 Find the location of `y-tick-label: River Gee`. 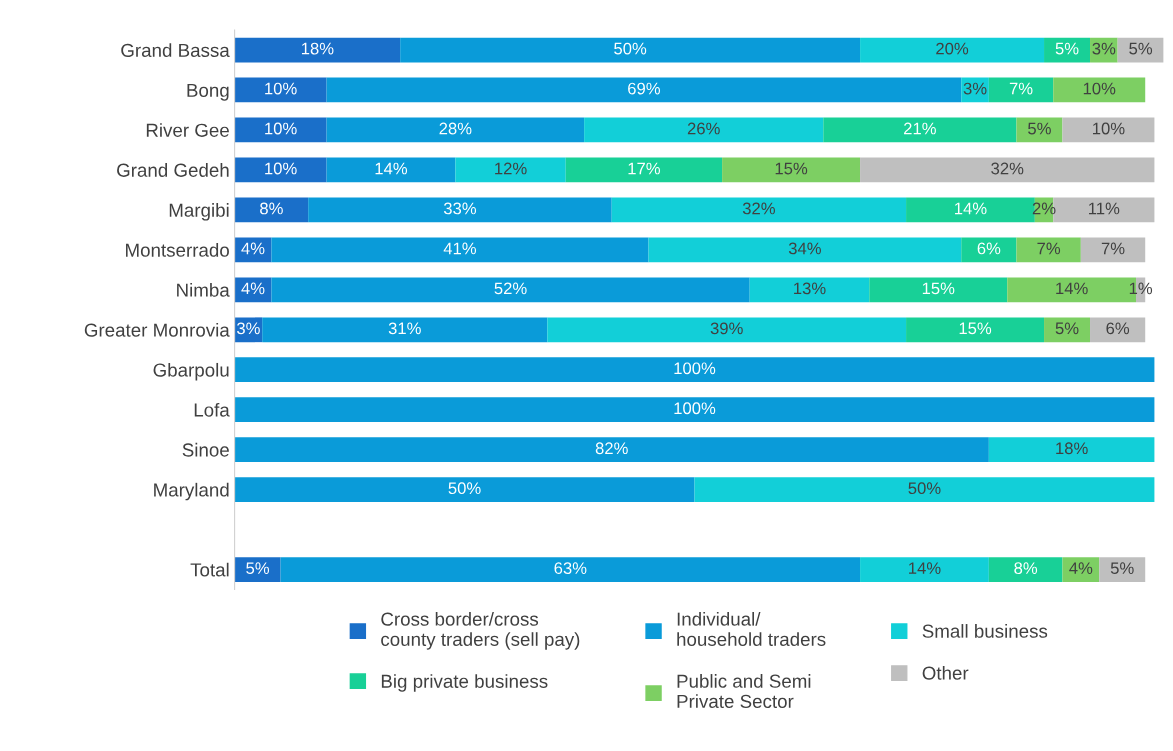

y-tick-label: River Gee is located at coordinates (187, 130).